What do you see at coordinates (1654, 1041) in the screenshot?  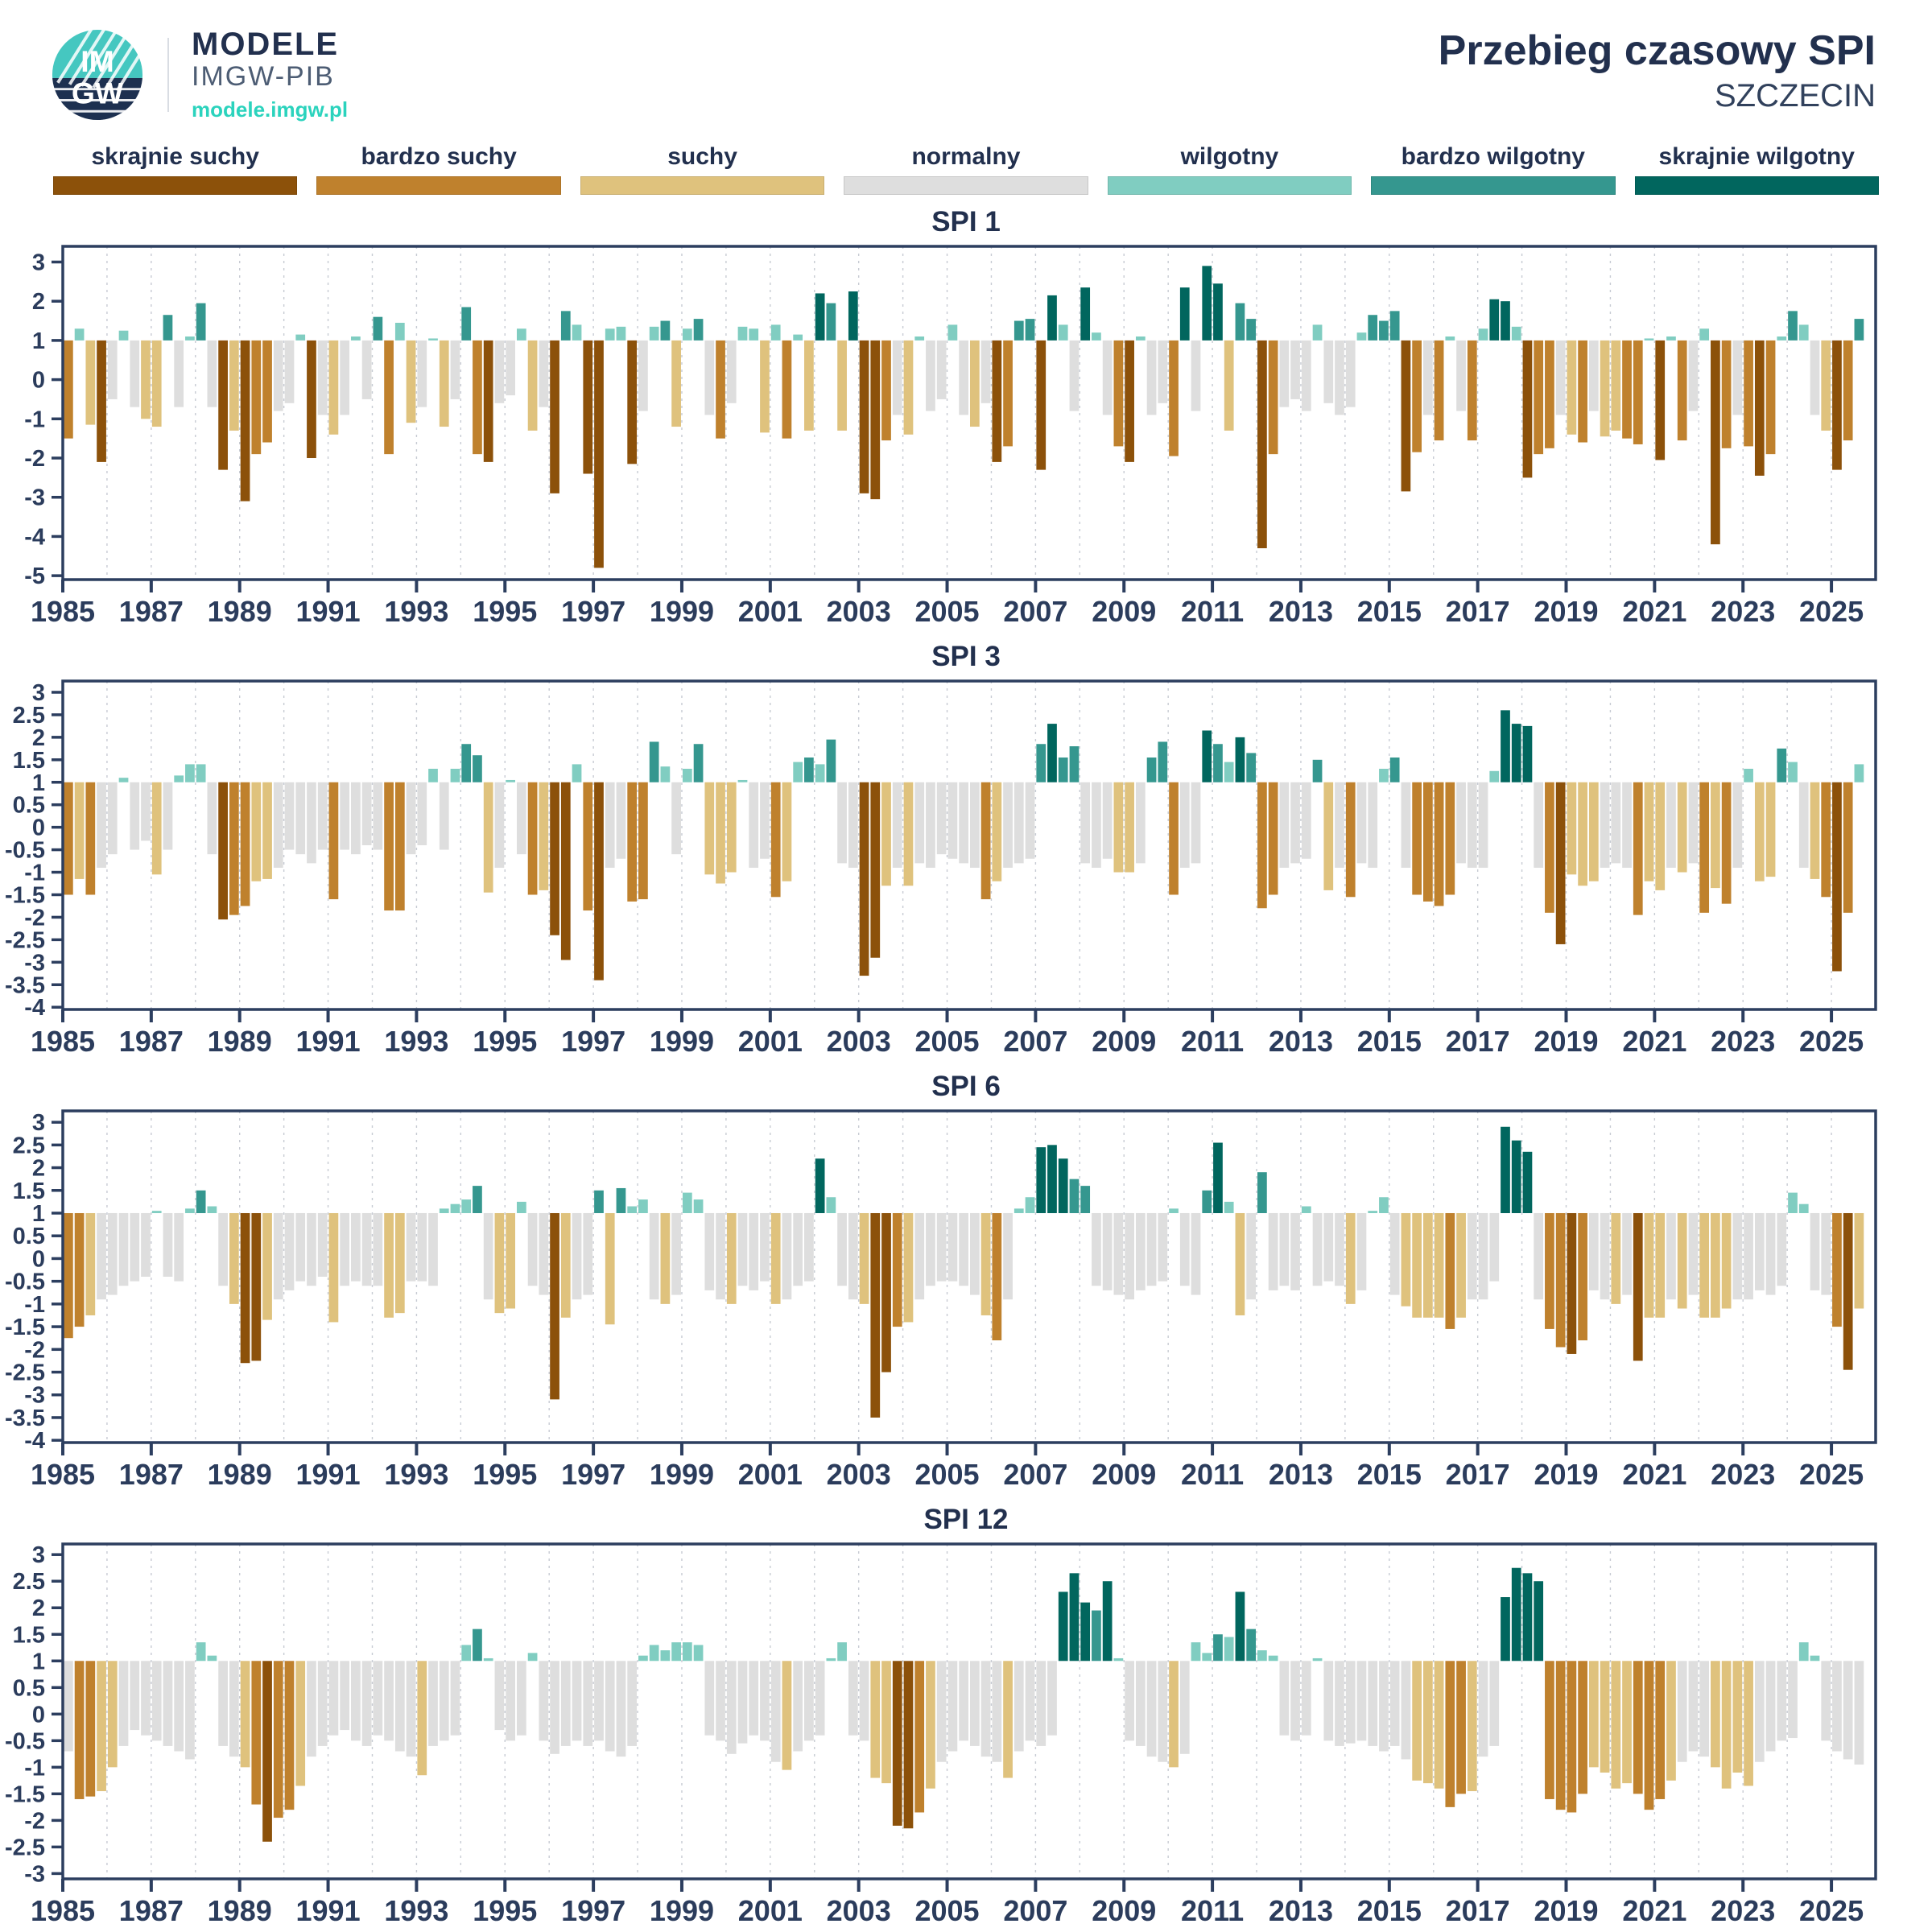 I see `x-tick-label: 2021` at bounding box center [1654, 1041].